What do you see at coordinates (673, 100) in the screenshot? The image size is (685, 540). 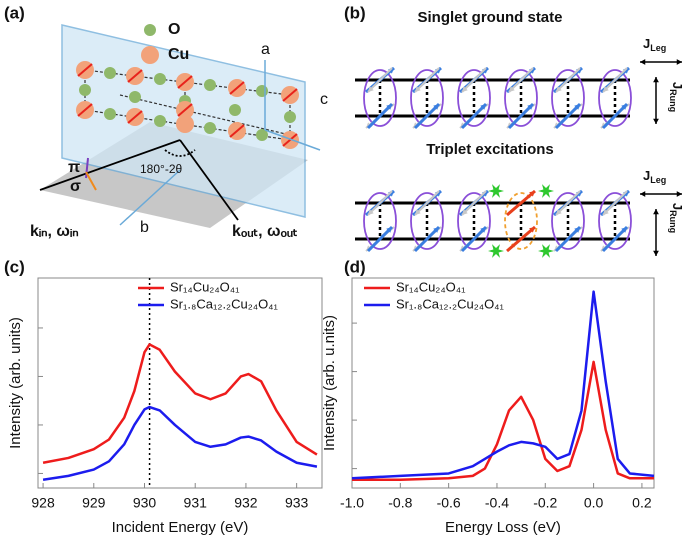 I see `j-subscript: Rung` at bounding box center [673, 100].